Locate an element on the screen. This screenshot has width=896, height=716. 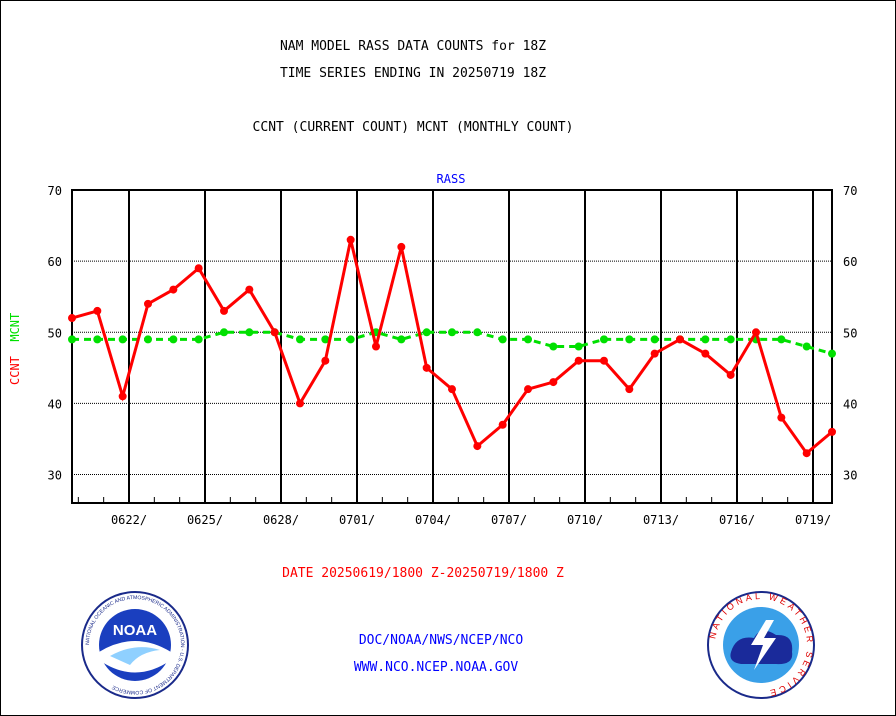
y-tick-label-left: 50 is located at coordinates (55, 333).